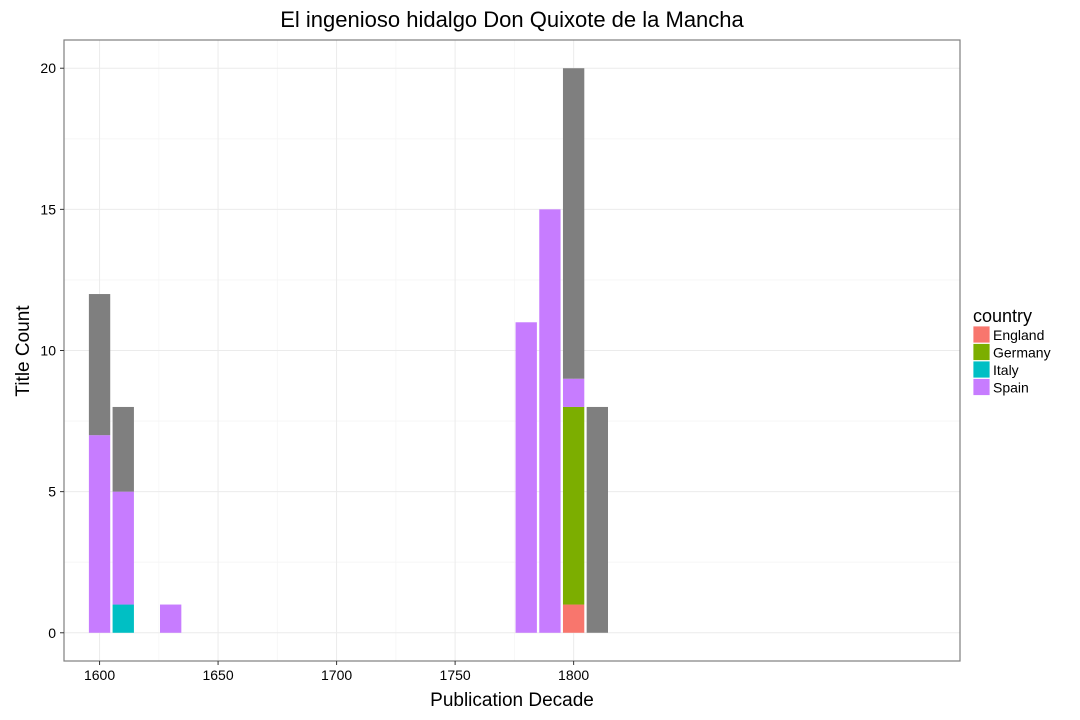 The width and height of the screenshot is (1080, 720). I want to click on y-axis-label: Title Count, so click(23, 351).